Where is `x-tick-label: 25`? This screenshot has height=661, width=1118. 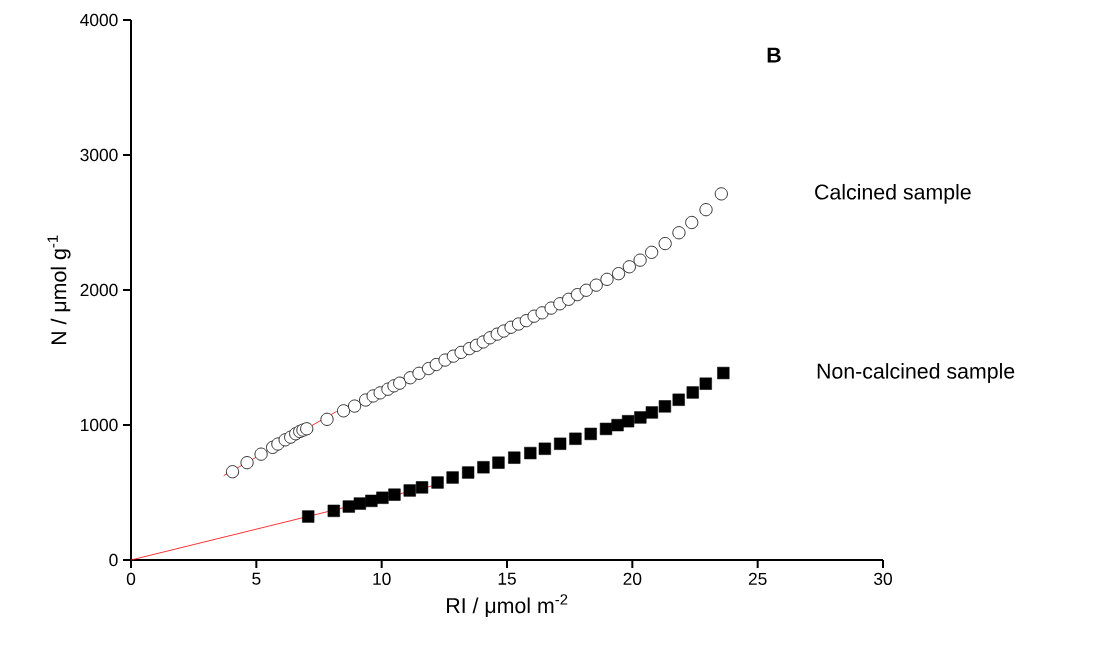
x-tick-label: 25 is located at coordinates (757, 578).